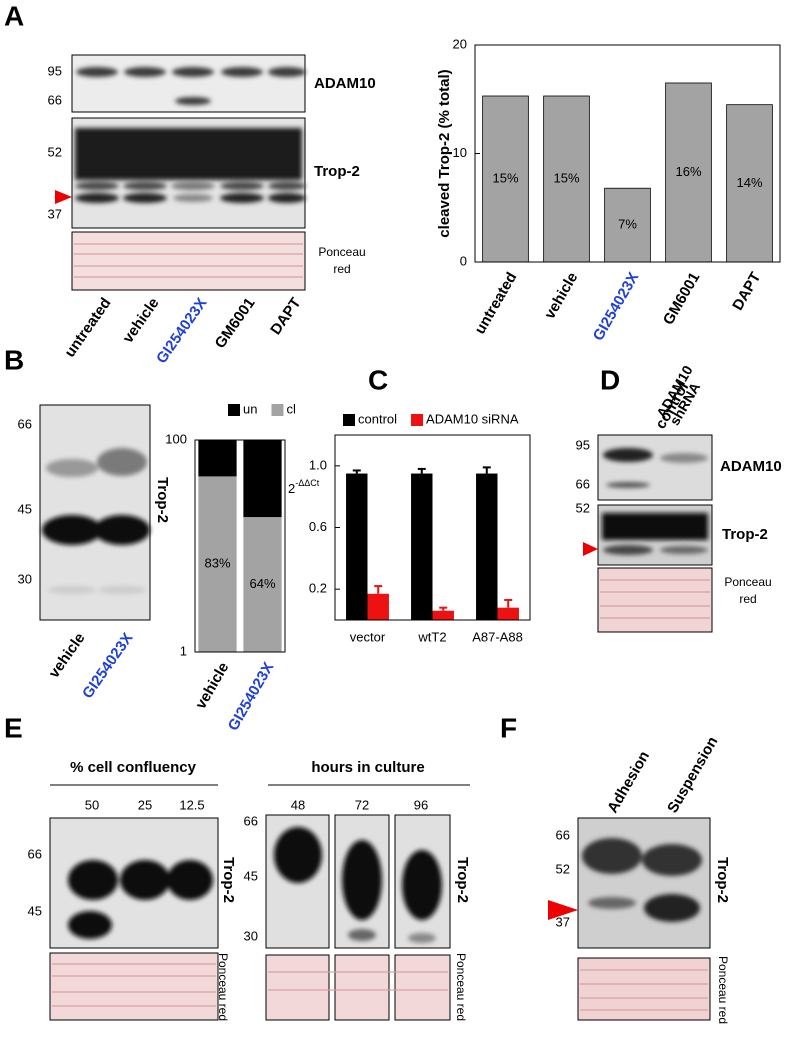 The image size is (792, 1045). I want to click on y-tick-label: 20, so click(460, 43).